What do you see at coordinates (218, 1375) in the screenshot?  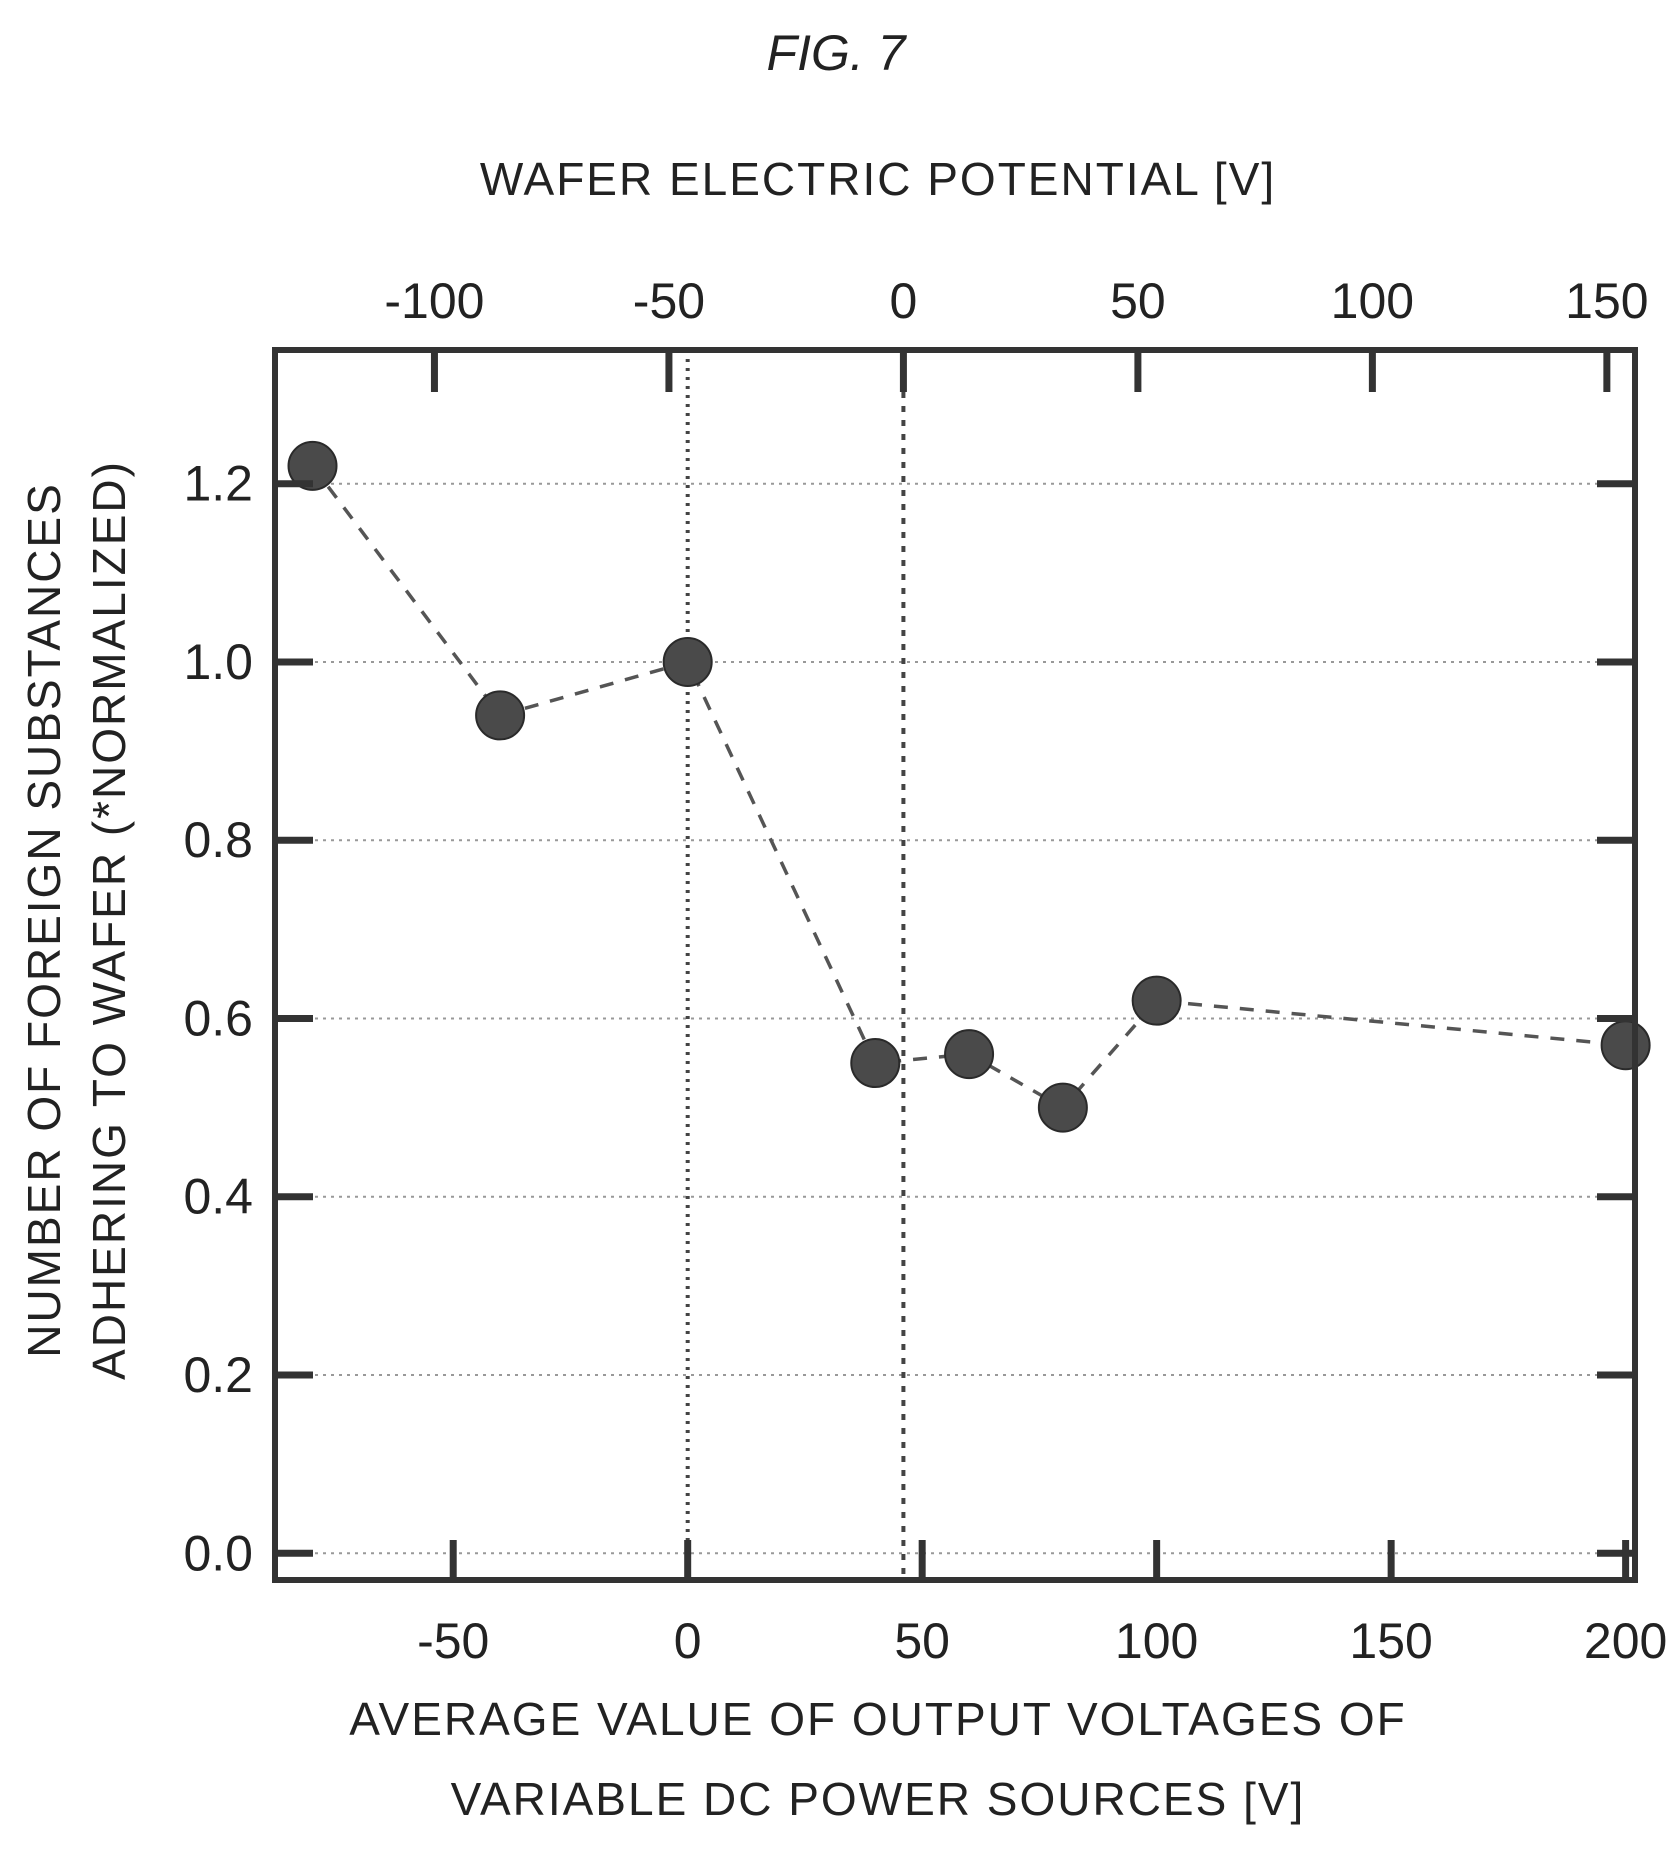 I see `y-tick-label-1: 0.2` at bounding box center [218, 1375].